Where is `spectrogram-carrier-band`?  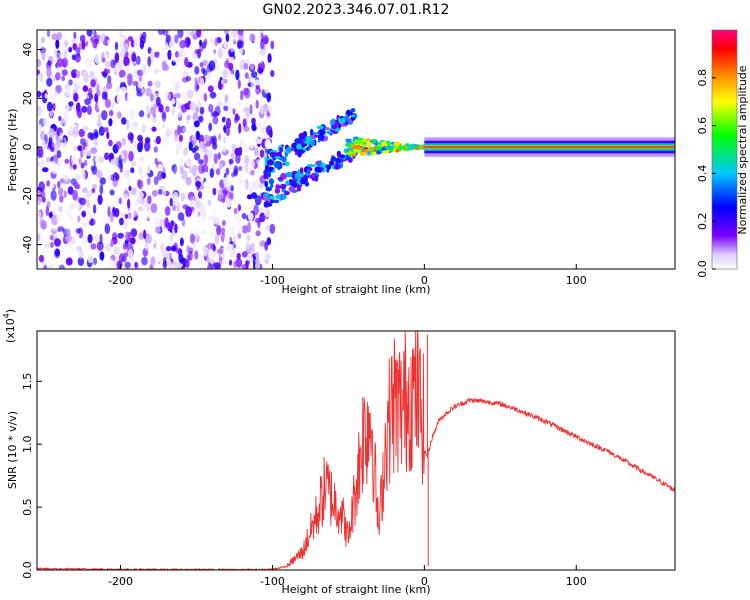 spectrogram-carrier-band is located at coordinates (549, 147).